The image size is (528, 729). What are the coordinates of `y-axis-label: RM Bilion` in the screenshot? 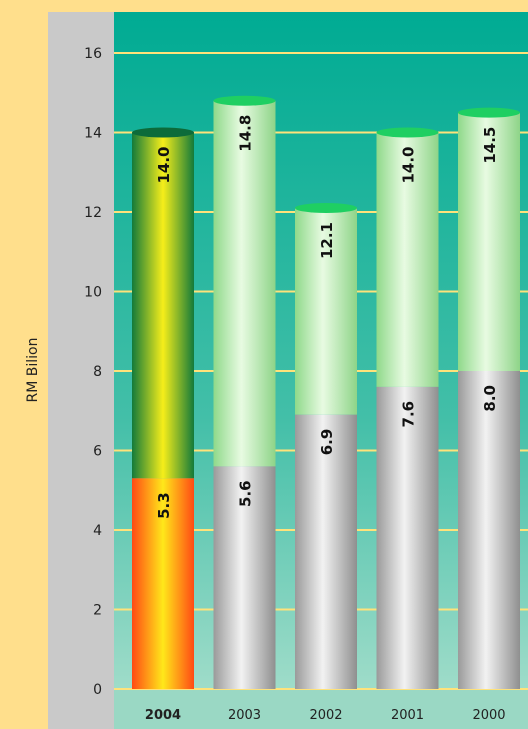 It's located at (33, 370).